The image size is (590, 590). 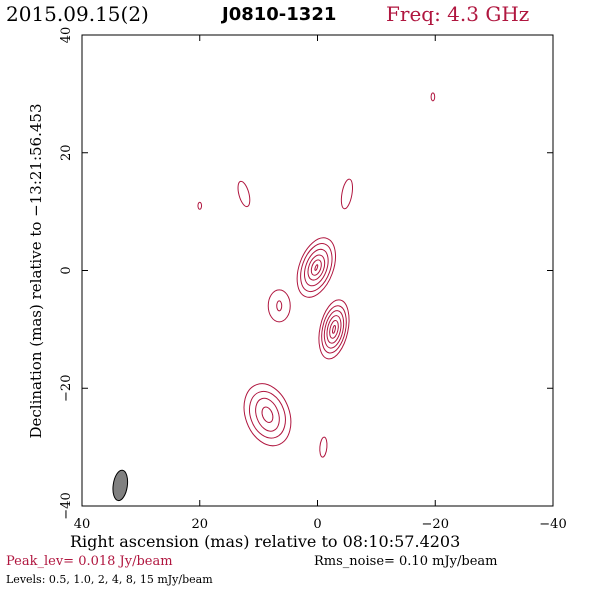 What do you see at coordinates (552, 524) in the screenshot?
I see `x-tick-label: −40` at bounding box center [552, 524].